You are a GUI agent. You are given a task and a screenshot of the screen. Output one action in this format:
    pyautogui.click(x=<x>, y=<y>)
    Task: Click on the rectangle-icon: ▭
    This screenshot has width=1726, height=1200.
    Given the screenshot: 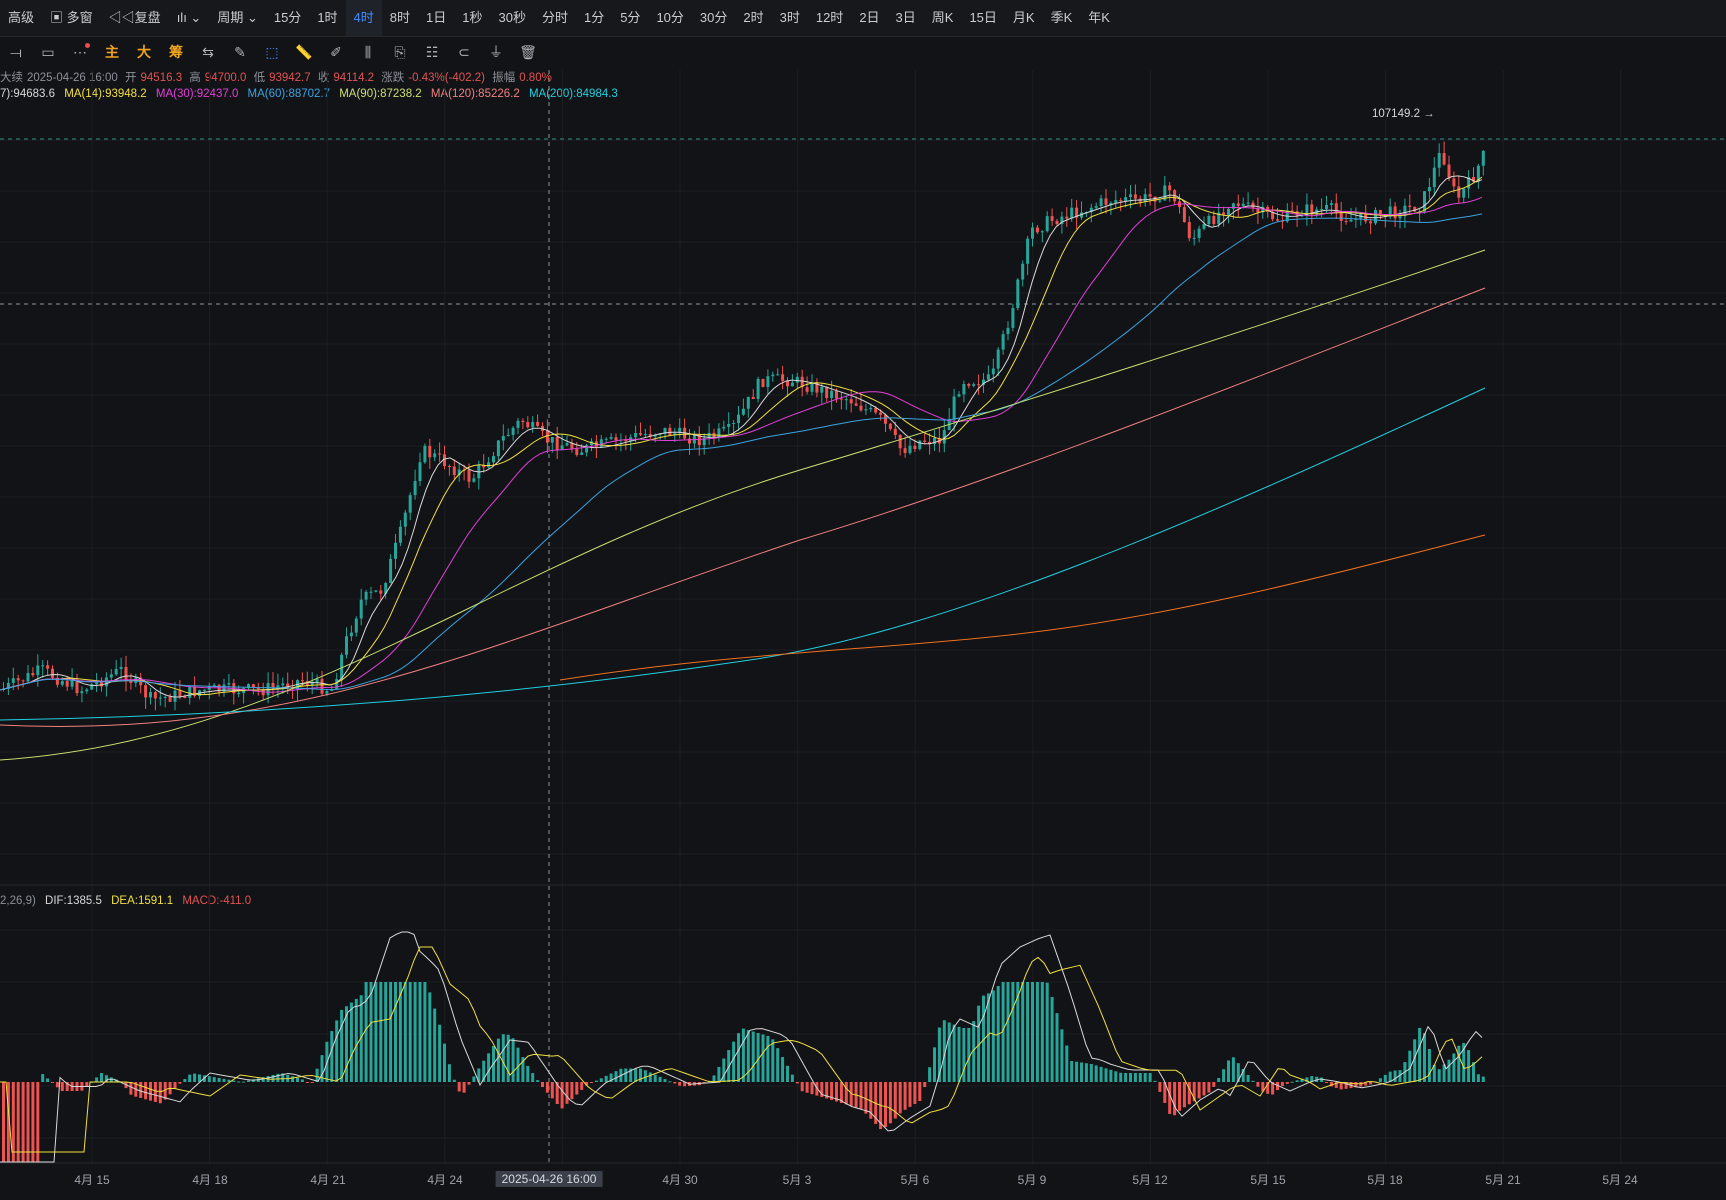 What is the action you would take?
    pyautogui.click(x=48, y=51)
    